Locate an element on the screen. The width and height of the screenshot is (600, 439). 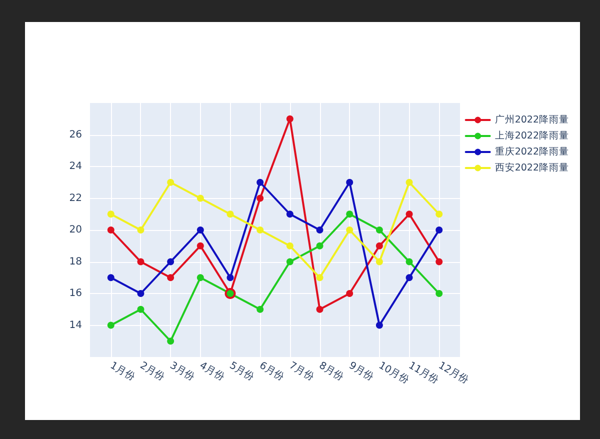
legend-label: 上海2022降雨量 is located at coordinates (532, 136).